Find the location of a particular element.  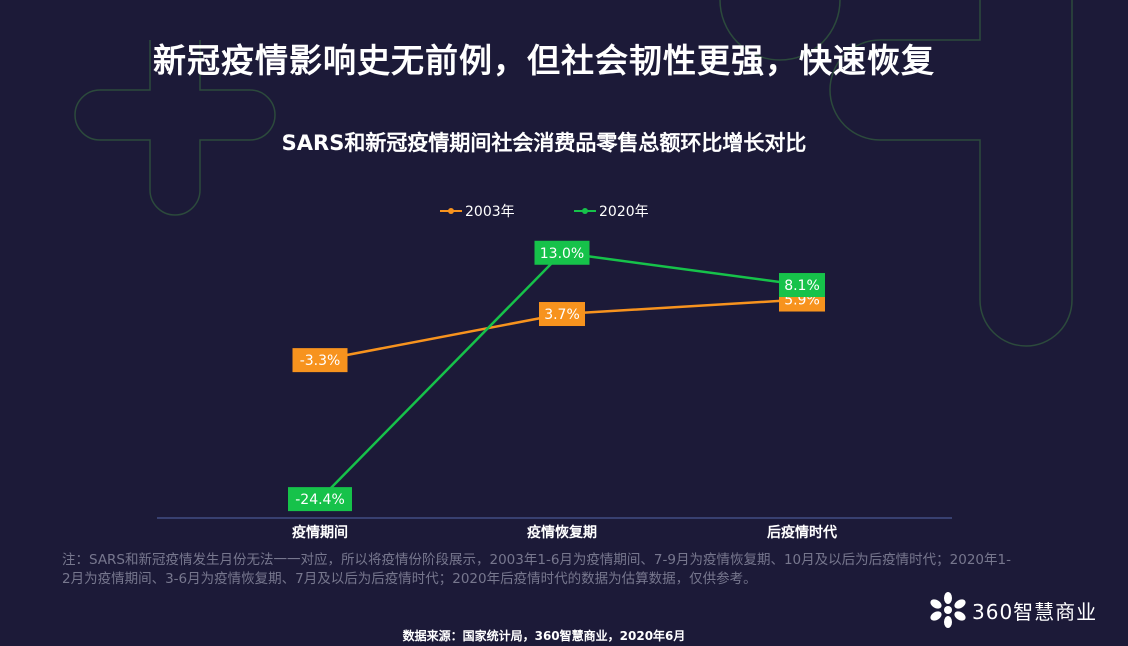

data-label: -24.4% is located at coordinates (320, 500).